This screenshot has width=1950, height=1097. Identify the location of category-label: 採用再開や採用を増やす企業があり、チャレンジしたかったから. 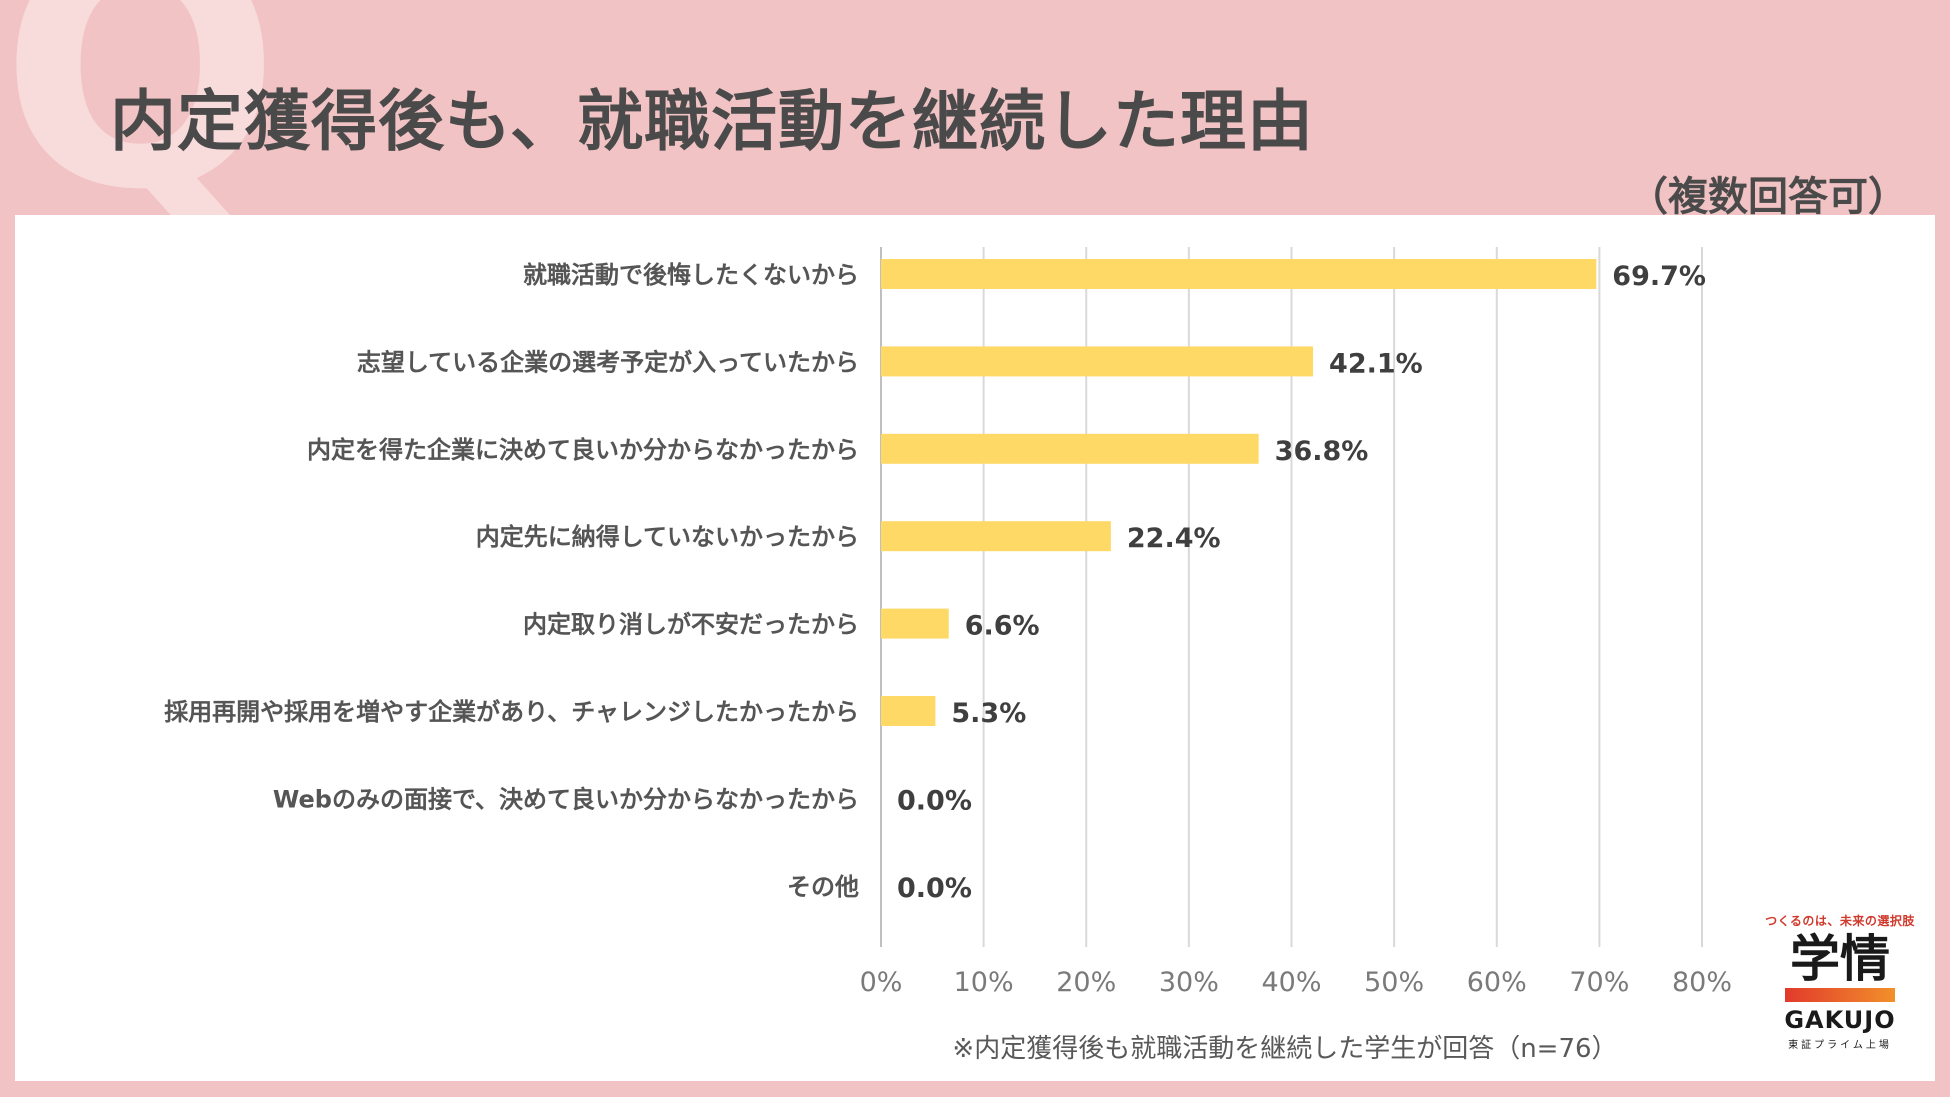
(511, 712).